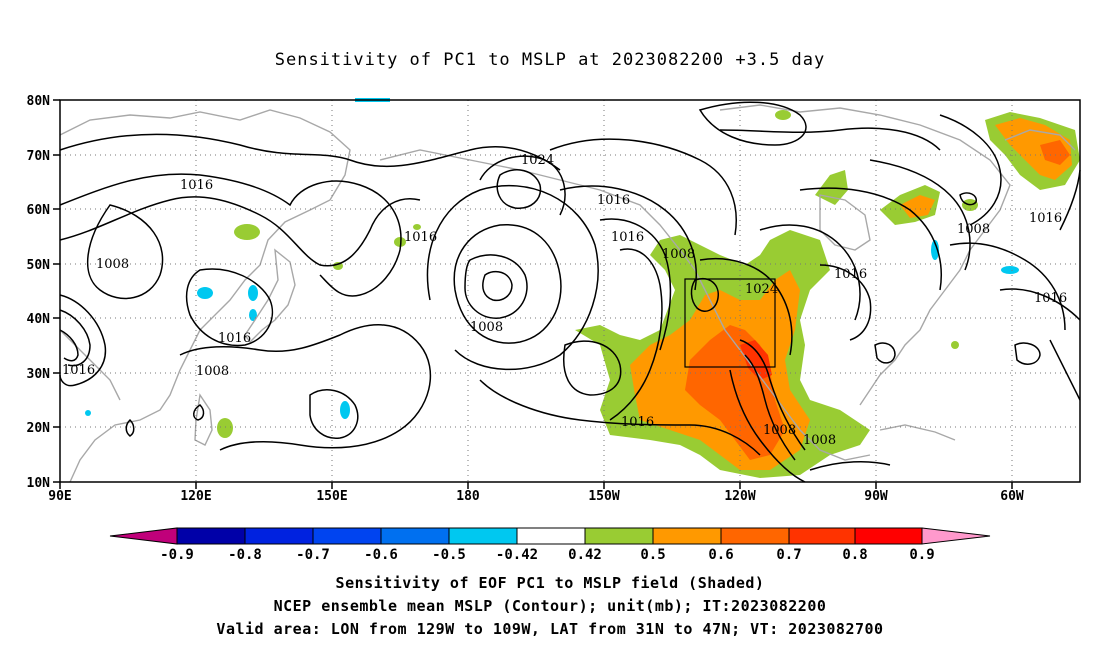 Image resolution: width=1100 pixels, height=650 pixels. What do you see at coordinates (935, 250) in the screenshot?
I see `shade-neg-canada` at bounding box center [935, 250].